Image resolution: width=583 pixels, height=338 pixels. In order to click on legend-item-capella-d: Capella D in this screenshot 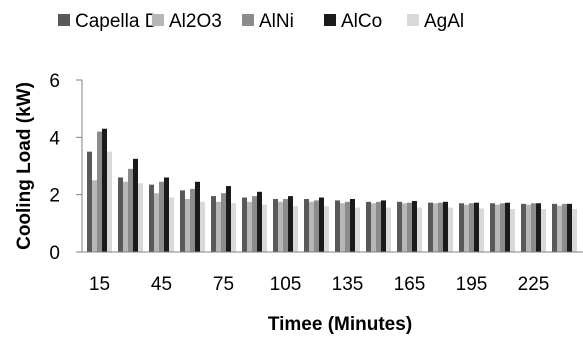, I will do `click(108, 21)`.